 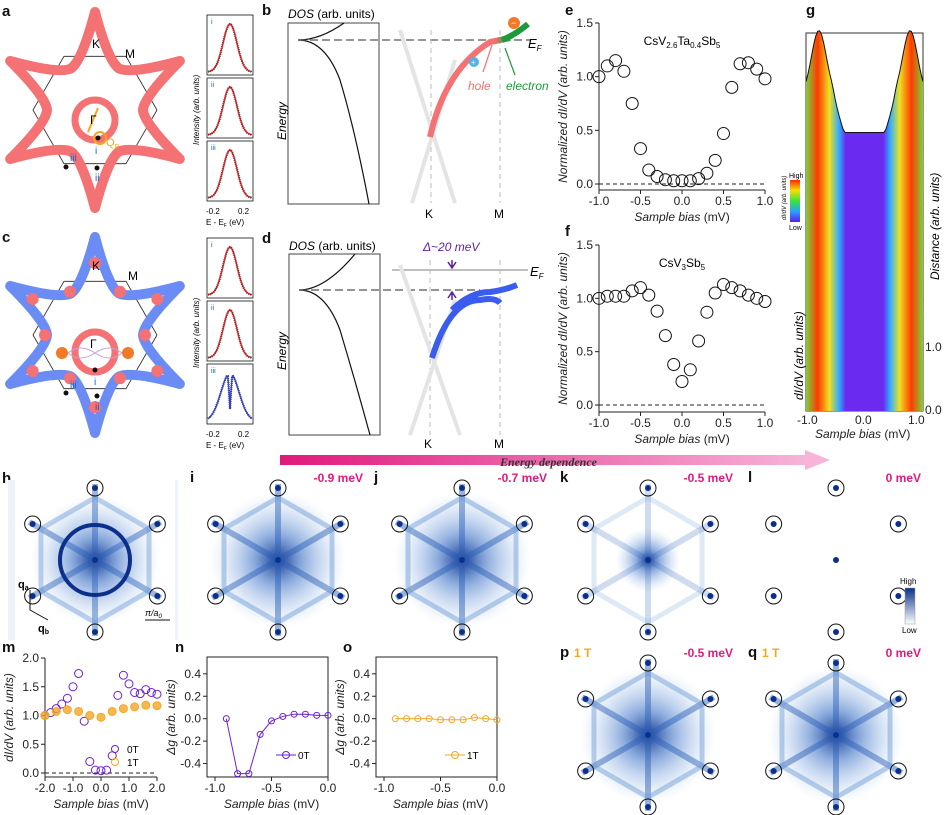 I want to click on fft-panel-k: k -0.5 meV, so click(x=646, y=555).